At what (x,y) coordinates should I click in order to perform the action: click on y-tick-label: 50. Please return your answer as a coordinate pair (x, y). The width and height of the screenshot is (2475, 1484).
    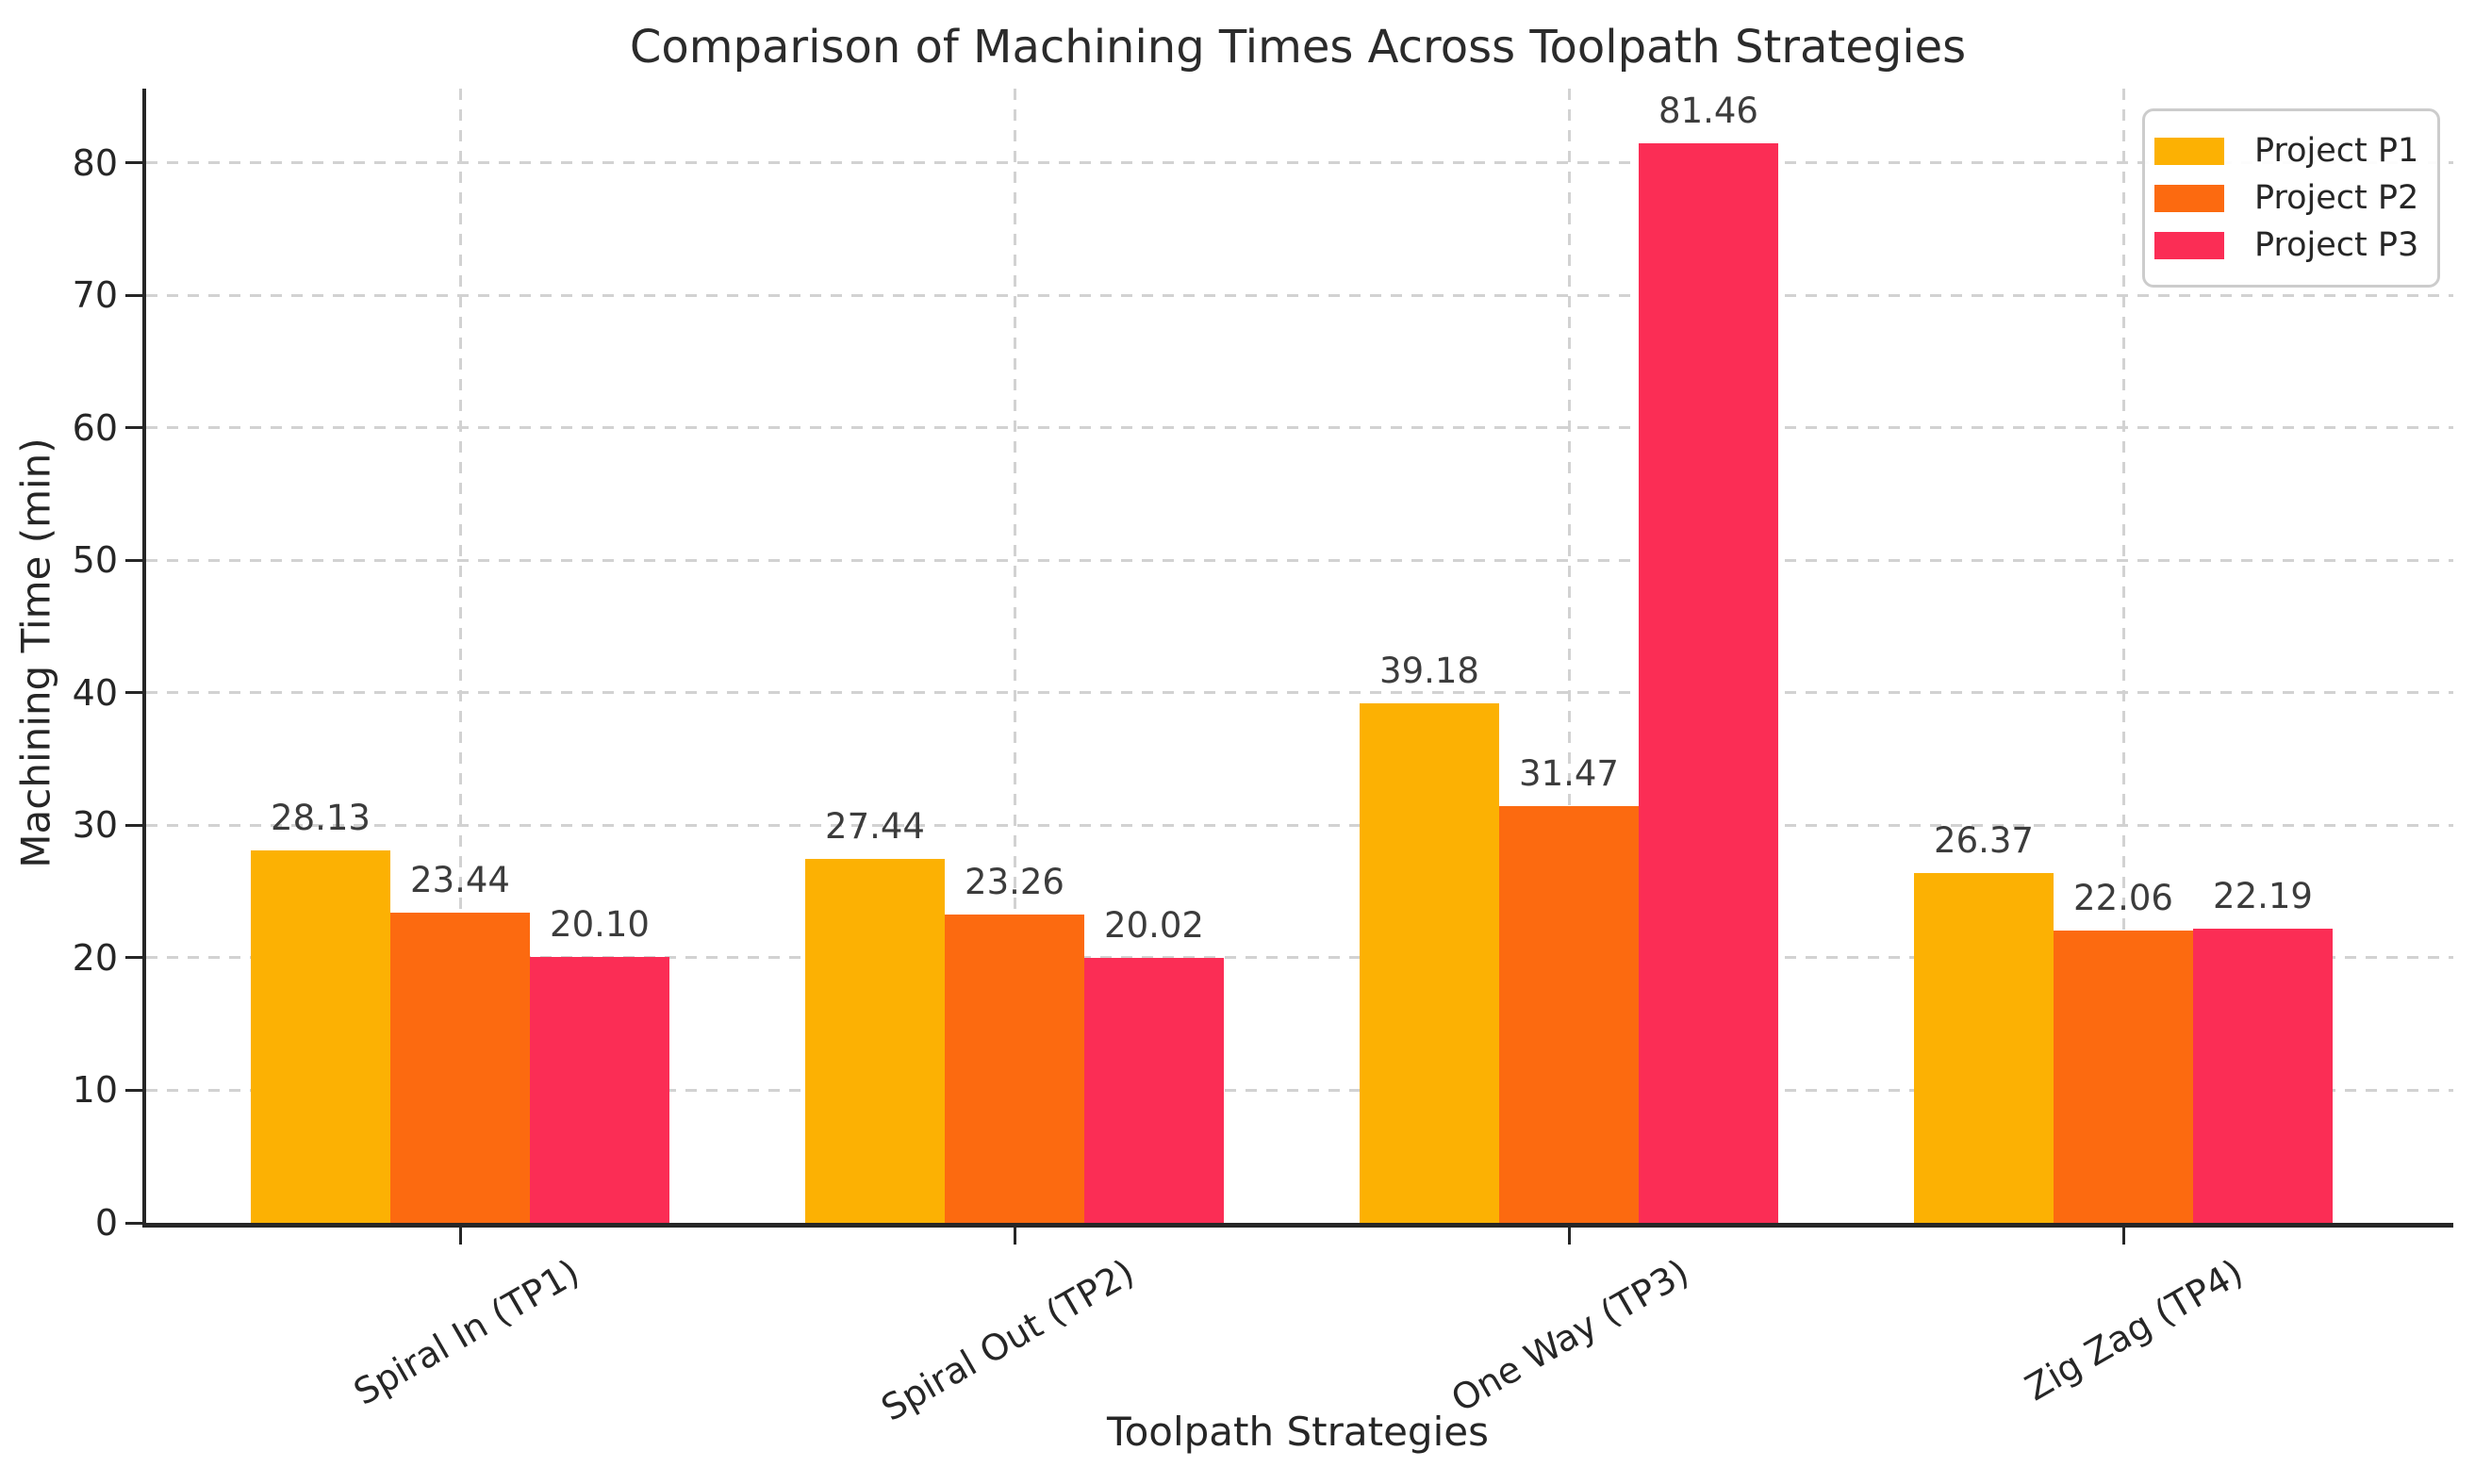
    Looking at the image, I should click on (95, 560).